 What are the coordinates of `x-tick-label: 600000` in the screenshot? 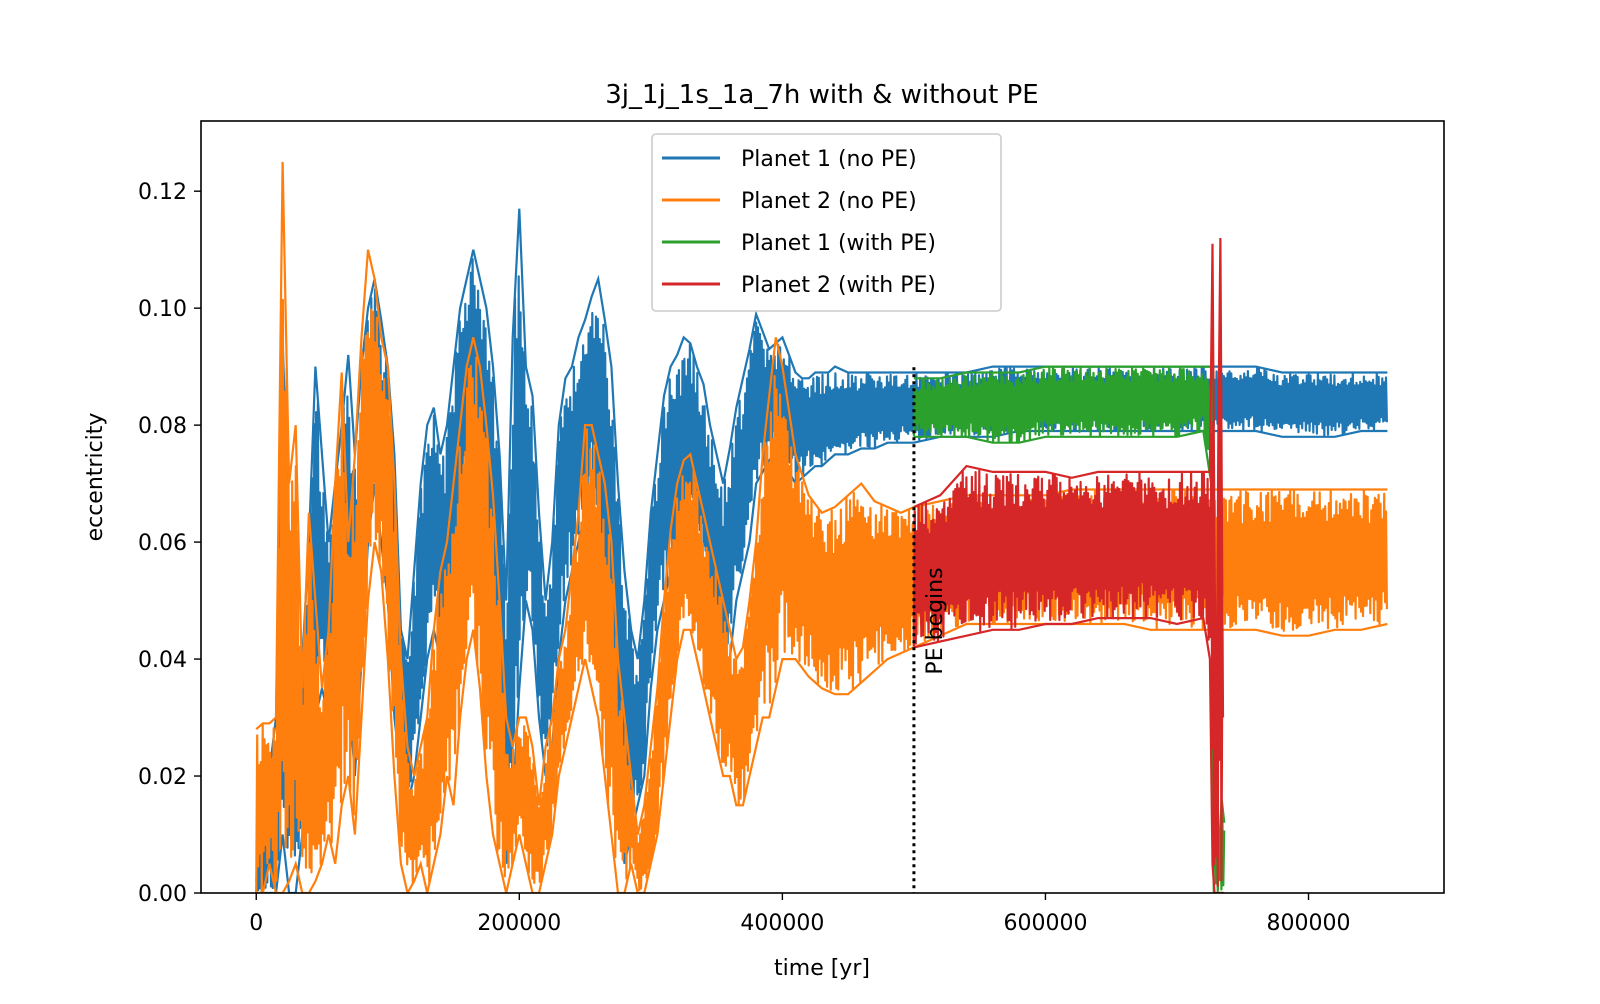 It's located at (1045, 923).